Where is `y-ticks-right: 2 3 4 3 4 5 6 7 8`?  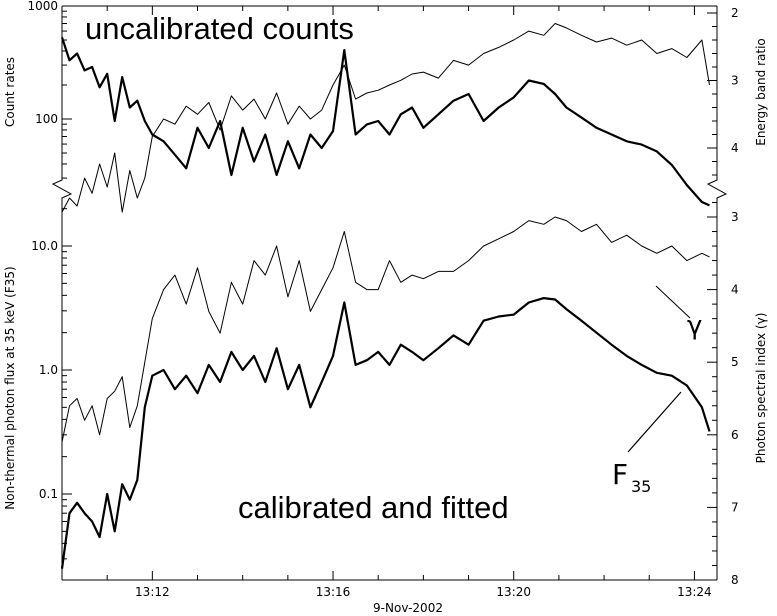
y-ticks-right: 2 3 4 3 4 5 6 7 8 is located at coordinates (723, 296).